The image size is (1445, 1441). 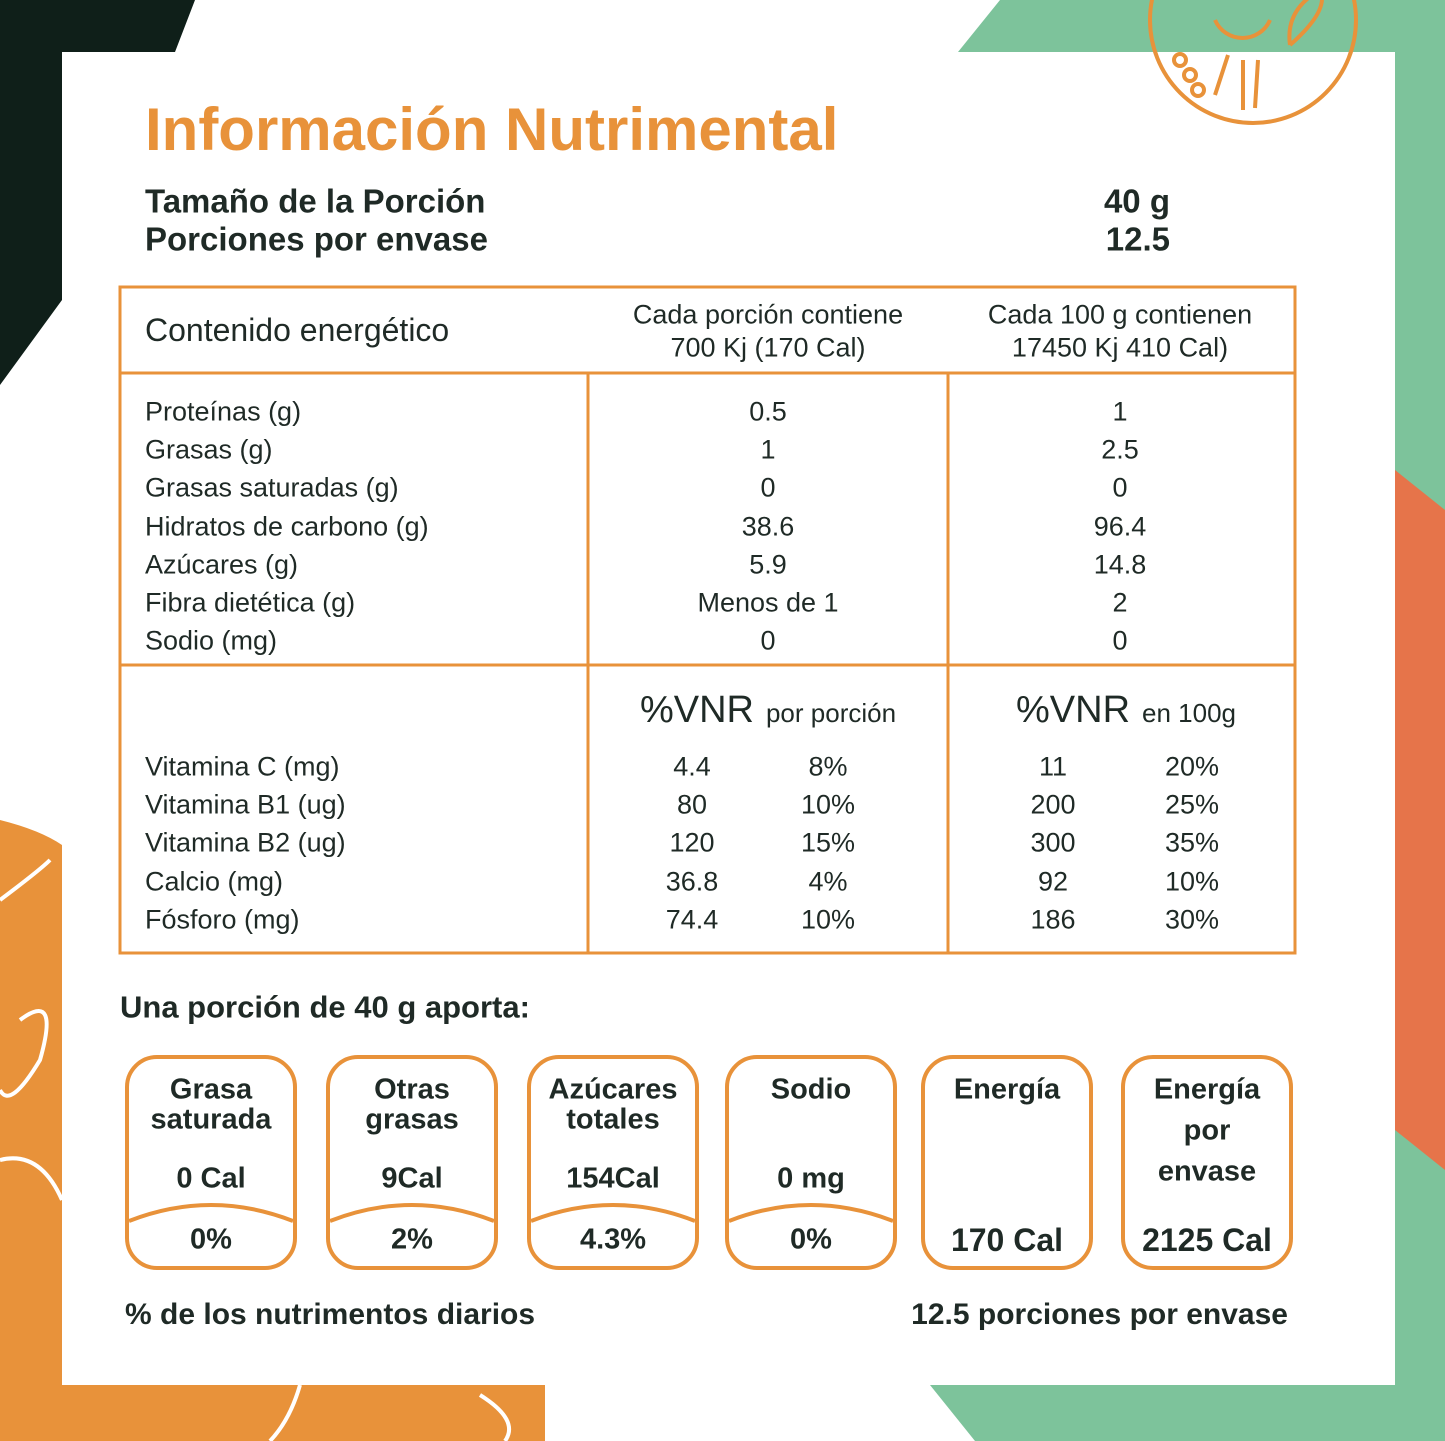 I want to click on badge-value: 170 Cal, so click(x=1007, y=1240).